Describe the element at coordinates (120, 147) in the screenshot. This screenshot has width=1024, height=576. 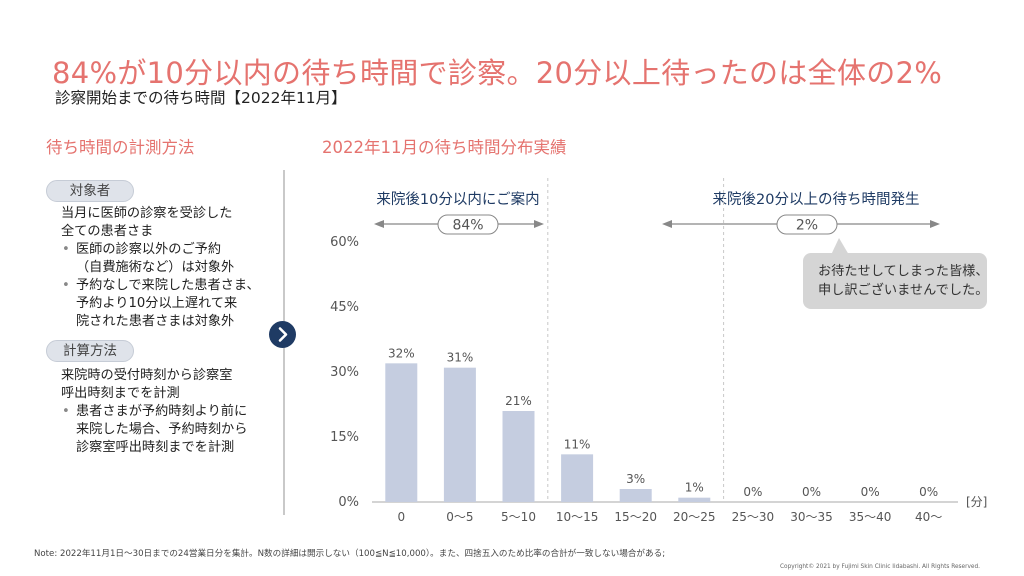
I see `method-heading: 待ち時間の計測方法` at that location.